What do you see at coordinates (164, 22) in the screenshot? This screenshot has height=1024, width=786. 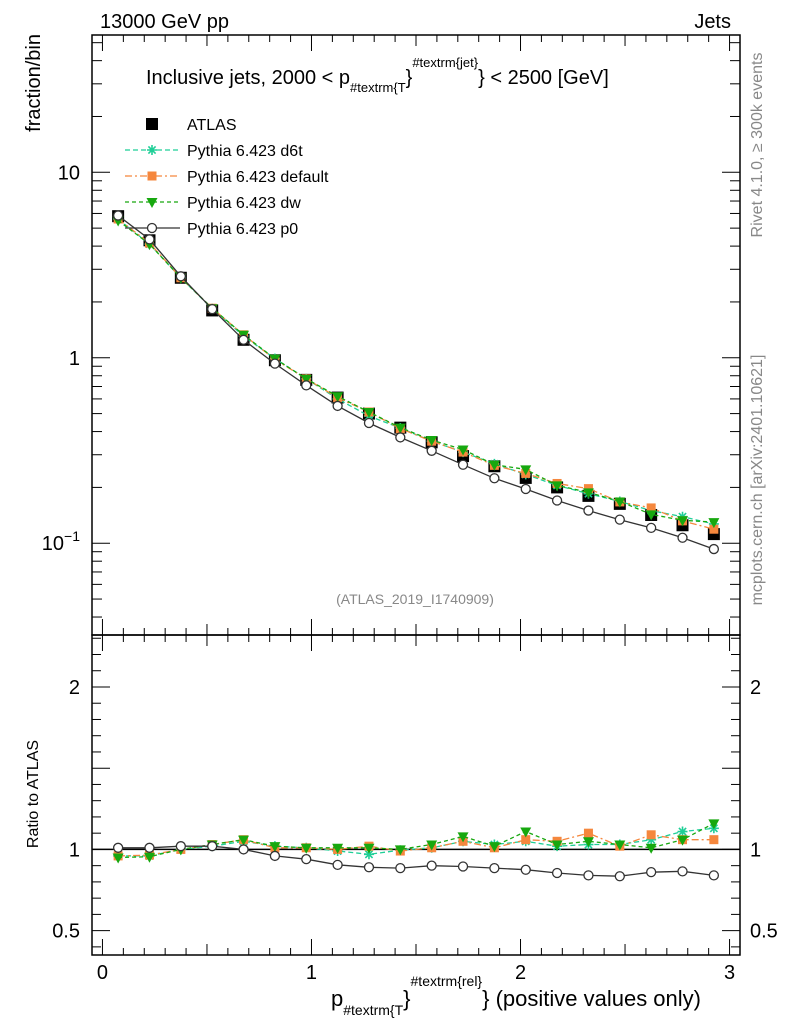 I see `header-left-label: 13000 GeV pp` at bounding box center [164, 22].